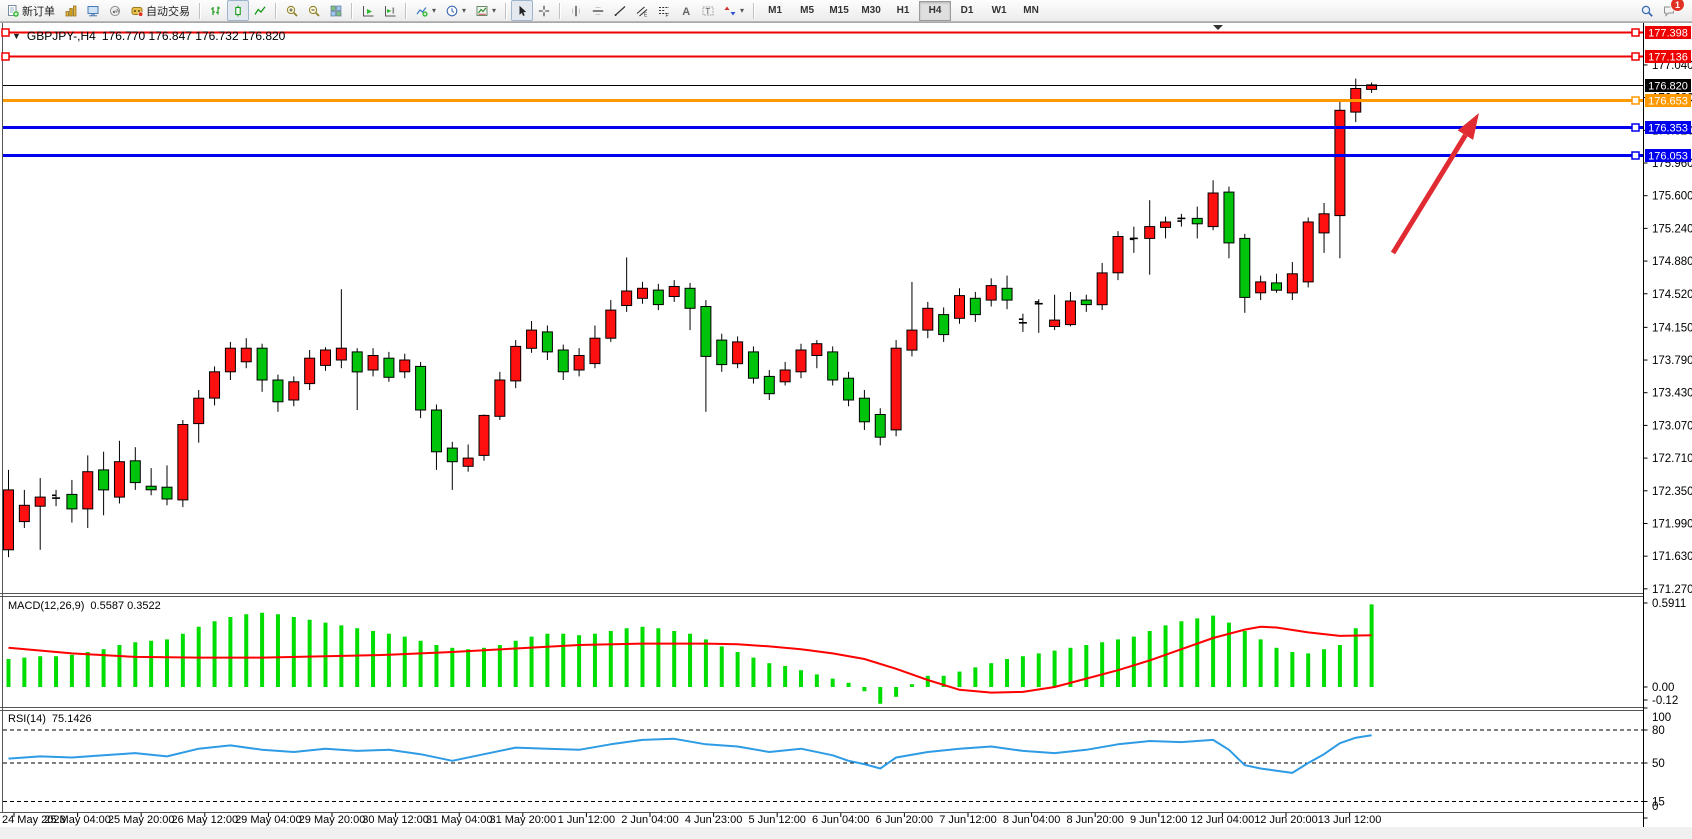  I want to click on signals-button, so click(115, 10).